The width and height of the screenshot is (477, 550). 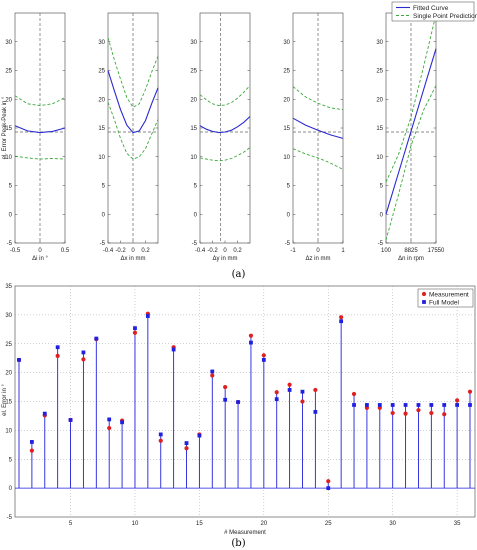 What do you see at coordinates (224, 259) in the screenshot?
I see `x-axis-label: Δy in mm` at bounding box center [224, 259].